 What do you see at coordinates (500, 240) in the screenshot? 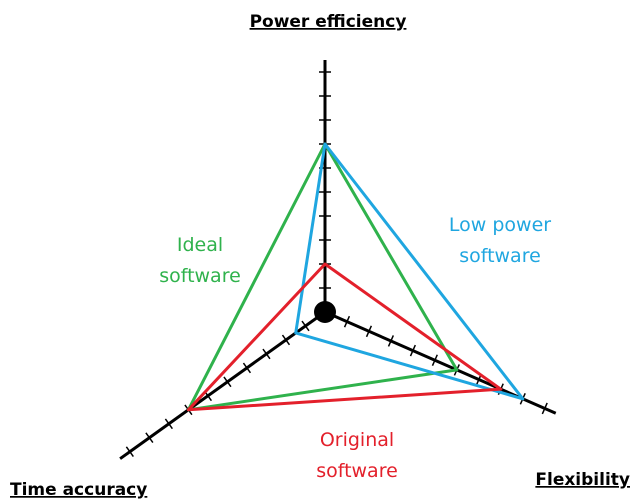
I see `series-label: Low power software` at bounding box center [500, 240].